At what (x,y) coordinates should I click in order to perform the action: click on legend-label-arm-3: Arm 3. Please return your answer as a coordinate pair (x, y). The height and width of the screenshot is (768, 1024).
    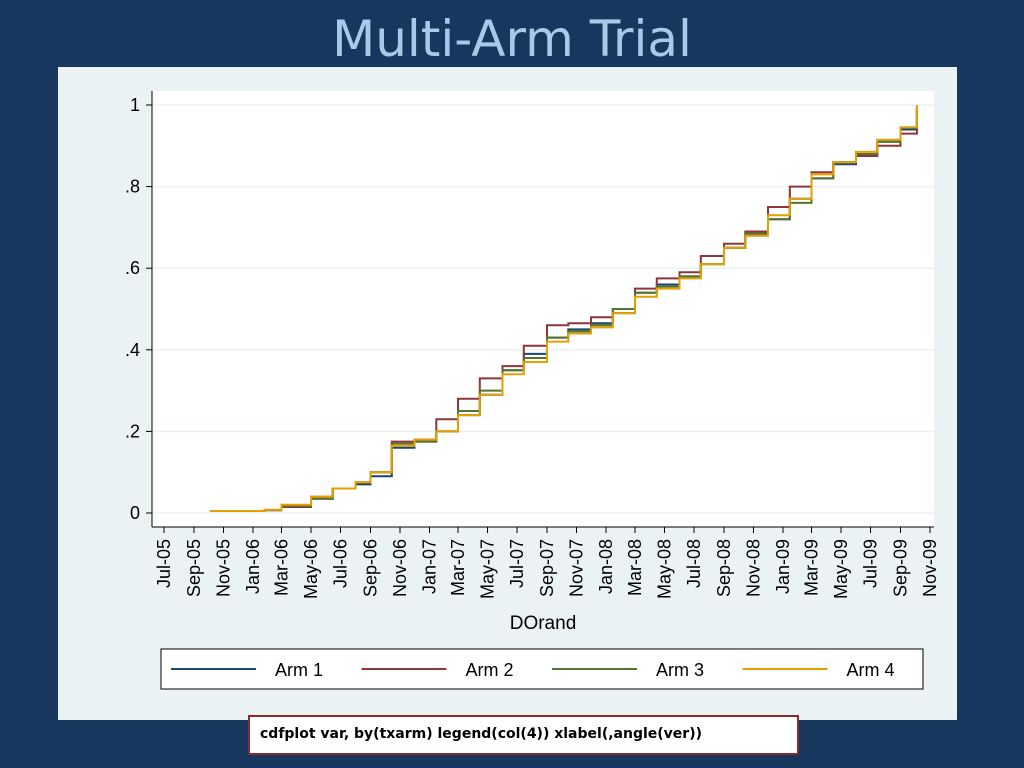
    Looking at the image, I should click on (680, 670).